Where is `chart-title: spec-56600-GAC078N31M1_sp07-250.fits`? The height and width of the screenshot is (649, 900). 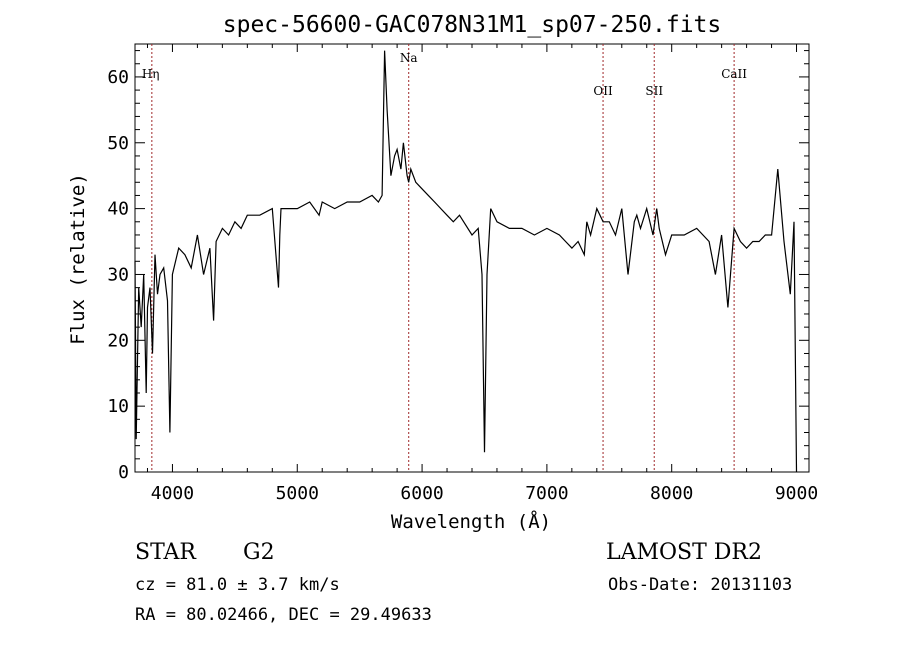
chart-title: spec-56600-GAC078N31M1_sp07-250.fits is located at coordinates (472, 25).